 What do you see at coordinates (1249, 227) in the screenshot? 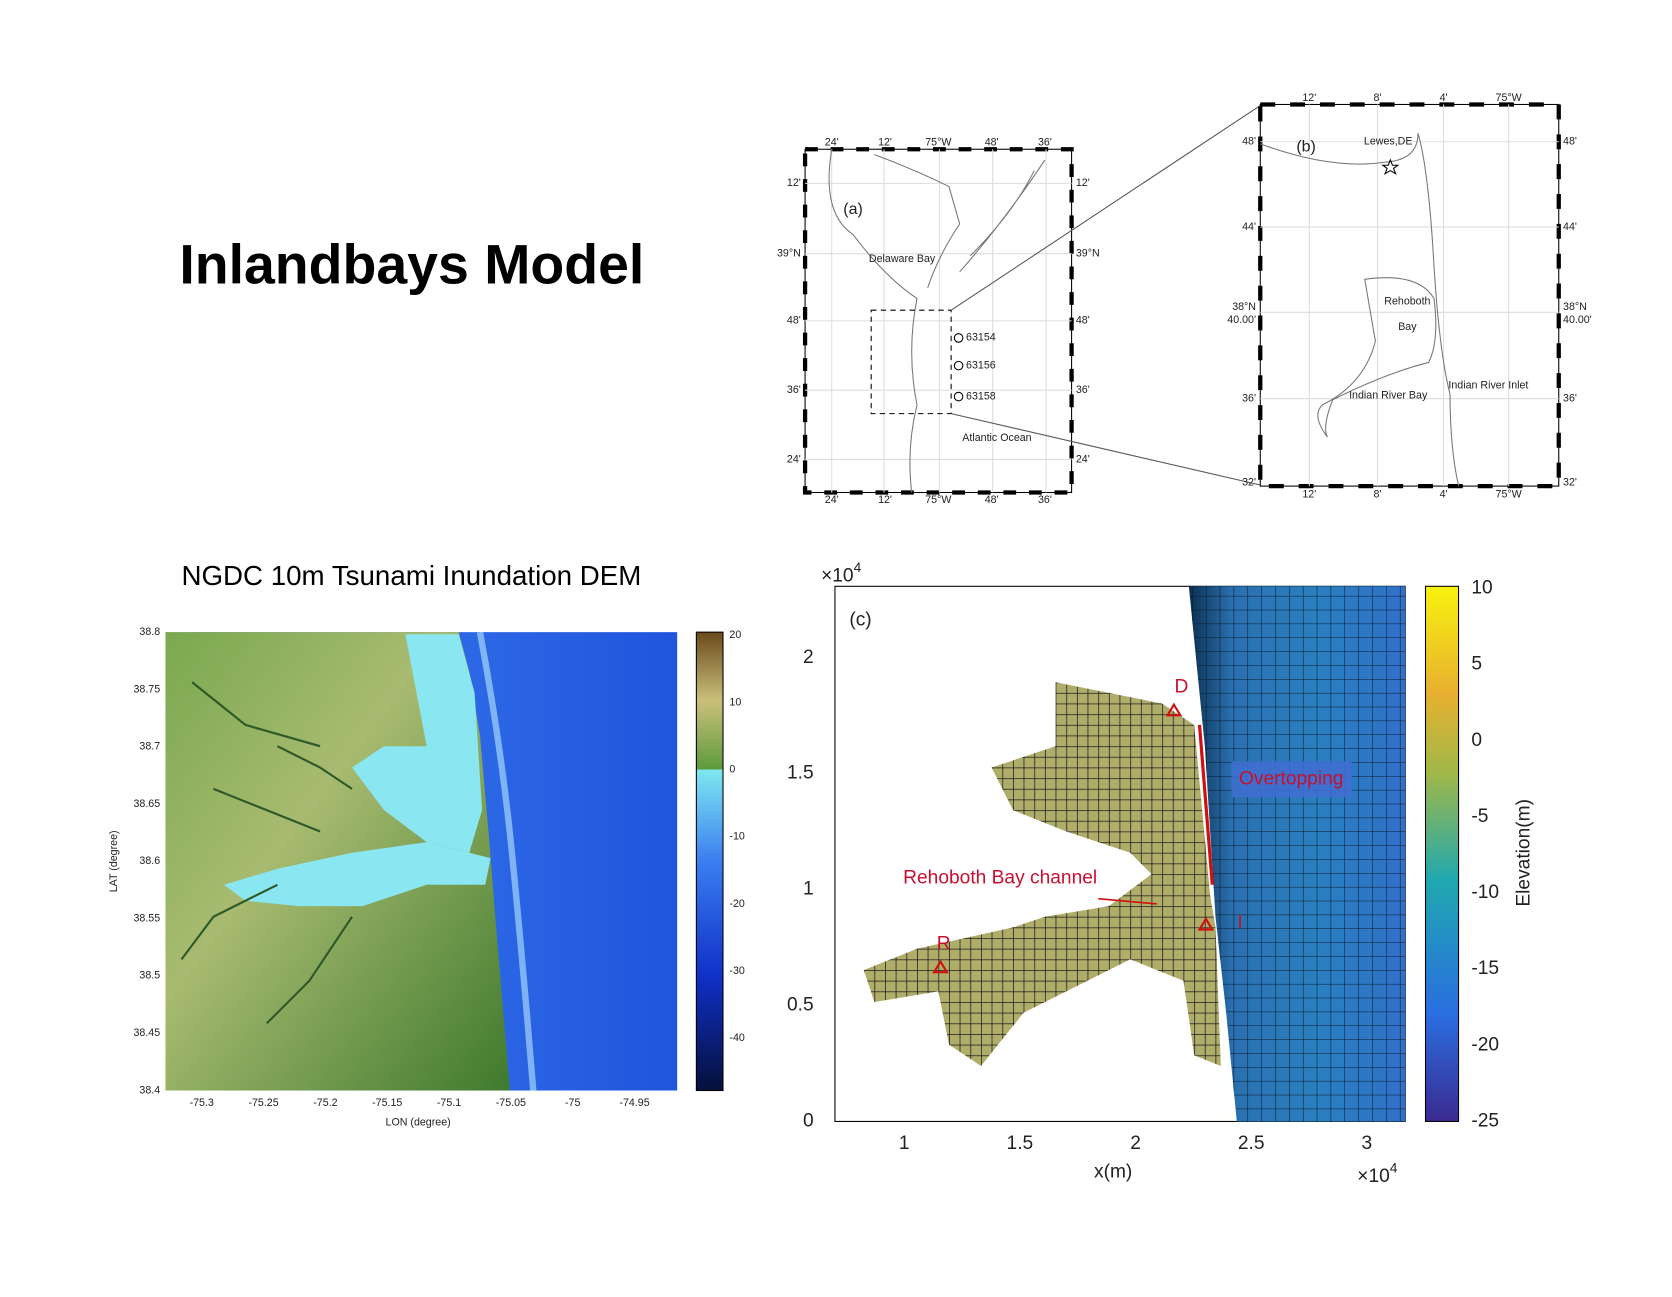
I see `left-tick-label: 44'` at bounding box center [1249, 227].